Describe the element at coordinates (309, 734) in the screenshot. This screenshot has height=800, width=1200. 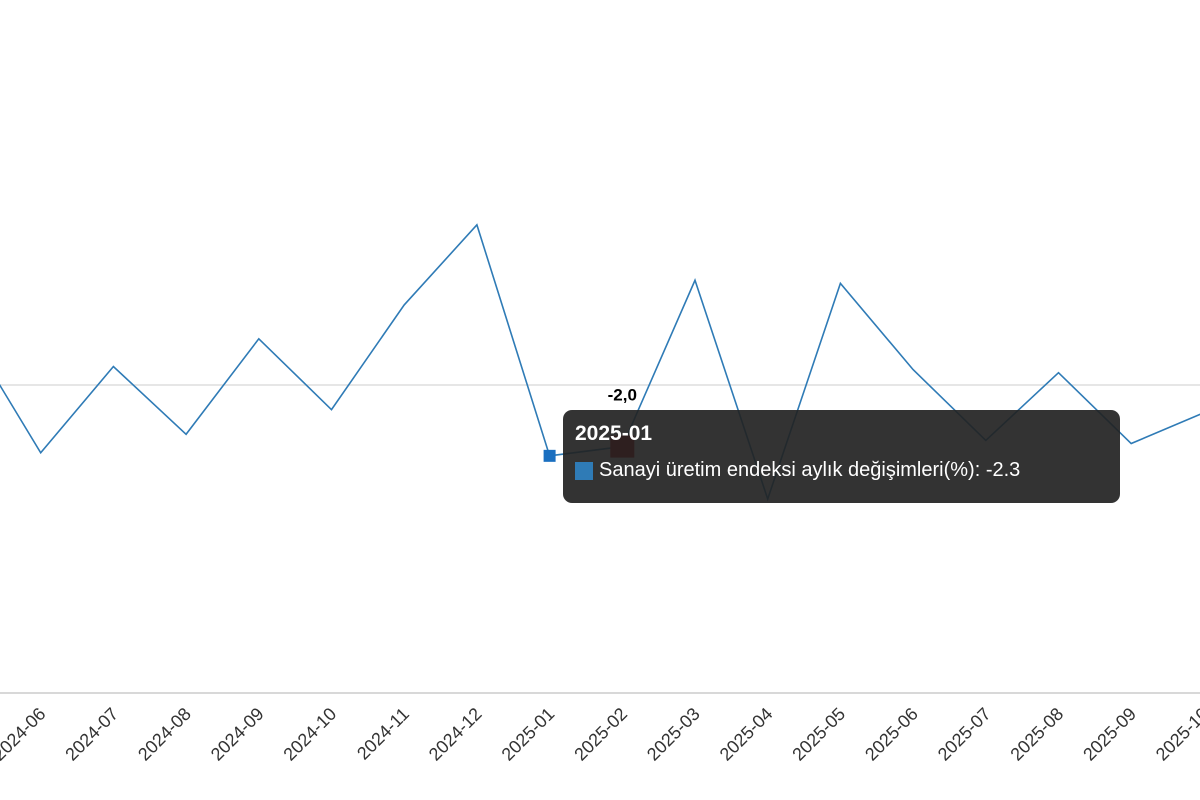
I see `x-tick-label: 2024-10` at that location.